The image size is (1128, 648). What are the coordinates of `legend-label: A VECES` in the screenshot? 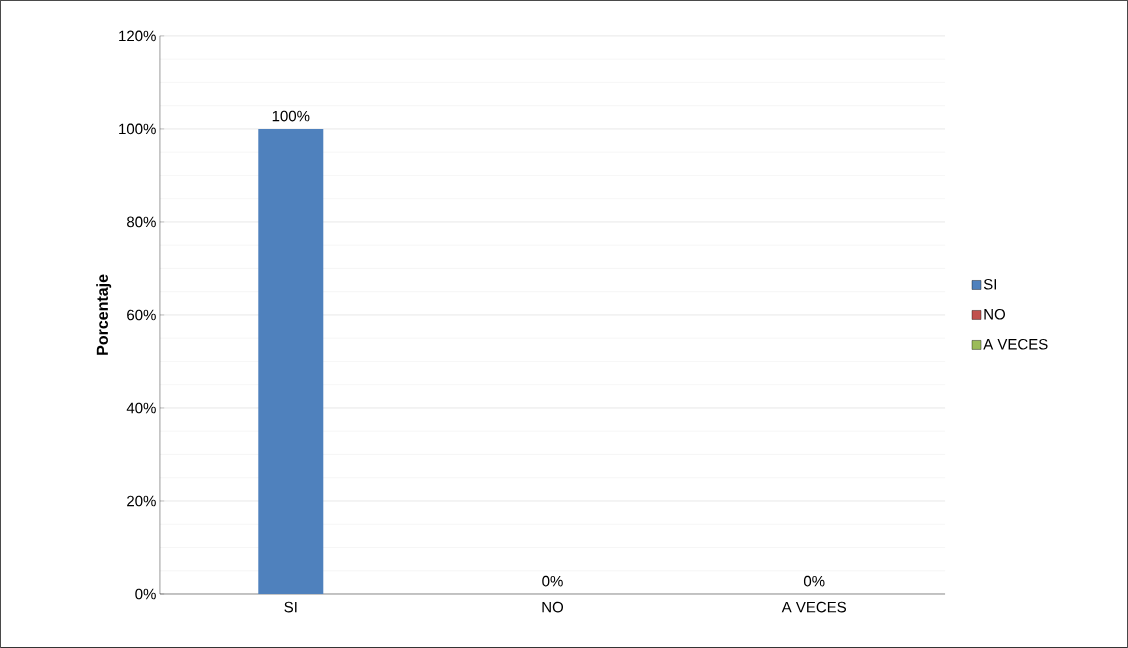 It's located at (1015, 344).